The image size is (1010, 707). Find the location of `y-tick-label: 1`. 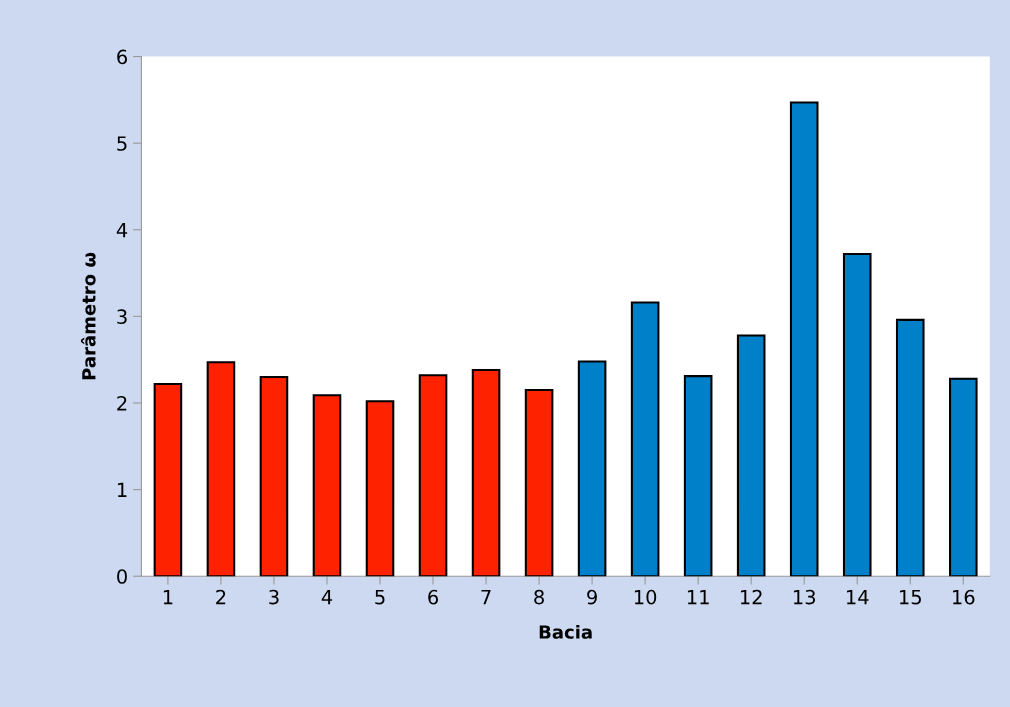

y-tick-label: 1 is located at coordinates (122, 489).